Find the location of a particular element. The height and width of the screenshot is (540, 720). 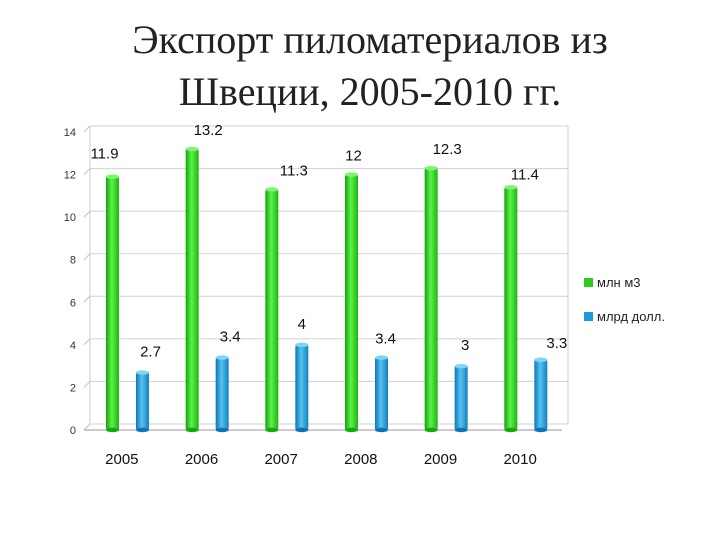

legend-swatch-blue is located at coordinates (588, 316).